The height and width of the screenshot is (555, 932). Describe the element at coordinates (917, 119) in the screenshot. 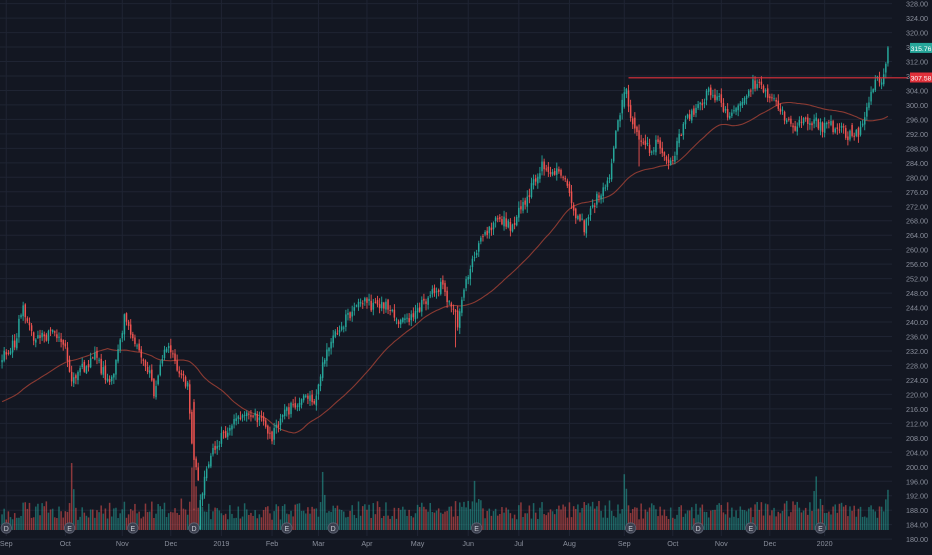

I see `price-tick-label: 296.00` at that location.